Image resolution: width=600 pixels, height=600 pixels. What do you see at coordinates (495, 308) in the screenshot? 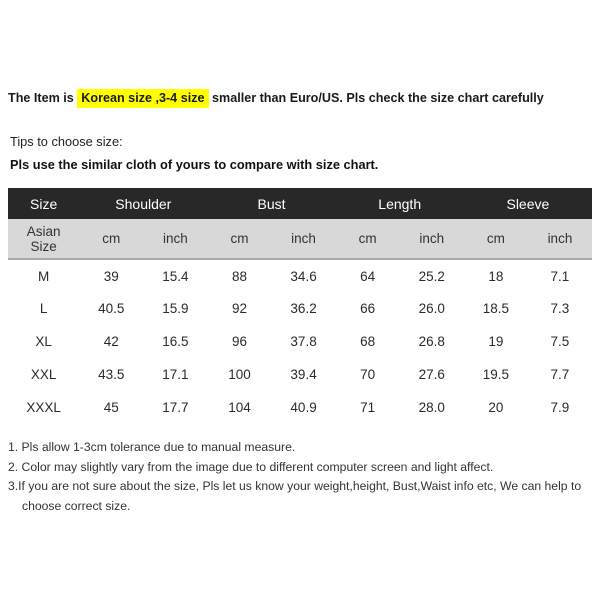
I see `cell-value: 18.5` at bounding box center [495, 308].